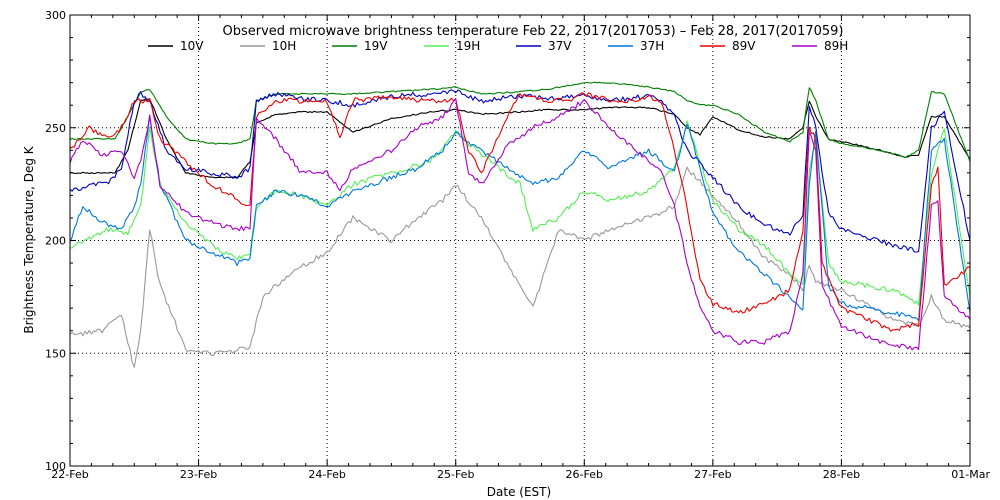 The image size is (1000, 500). I want to click on x-tick-label: 24-Feb, so click(326, 474).